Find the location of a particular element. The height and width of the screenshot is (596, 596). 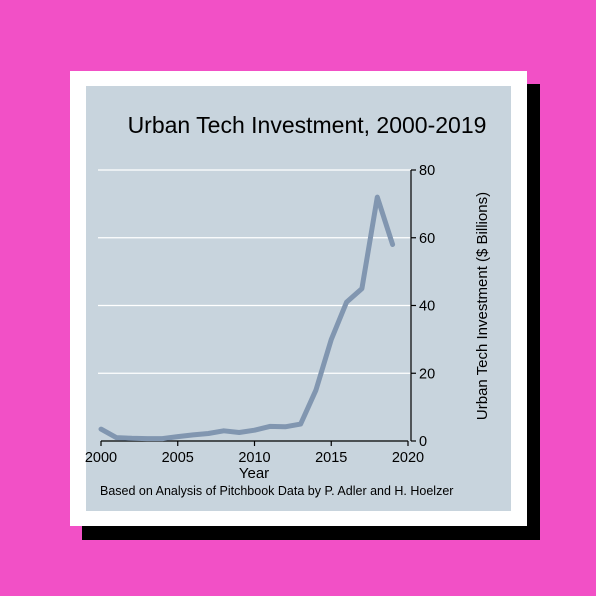

x-axis-label: Year is located at coordinates (254, 473).